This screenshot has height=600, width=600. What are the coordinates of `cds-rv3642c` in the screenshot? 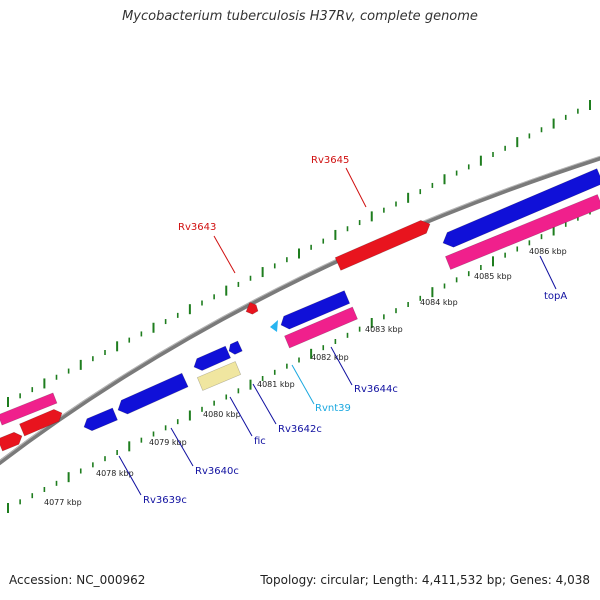 It's located at (212, 358).